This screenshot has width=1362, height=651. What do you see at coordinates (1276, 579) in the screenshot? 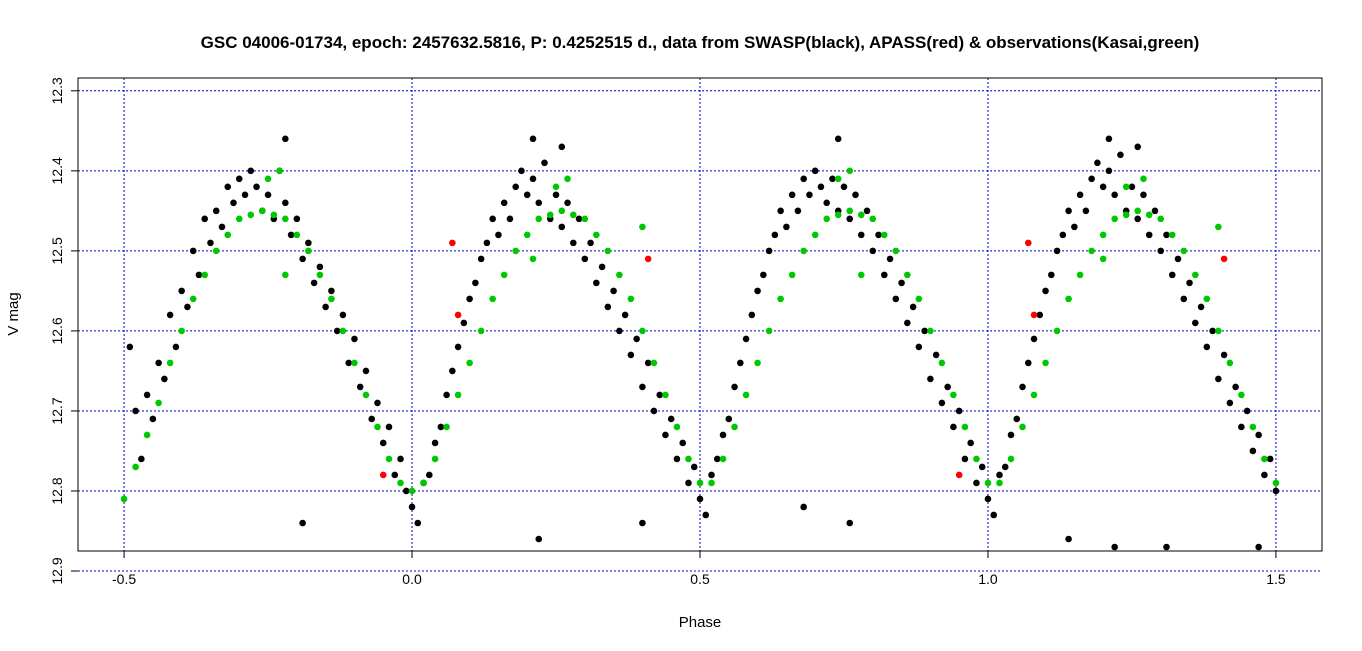
I see `x-tick-label: 1.5` at bounding box center [1276, 579].